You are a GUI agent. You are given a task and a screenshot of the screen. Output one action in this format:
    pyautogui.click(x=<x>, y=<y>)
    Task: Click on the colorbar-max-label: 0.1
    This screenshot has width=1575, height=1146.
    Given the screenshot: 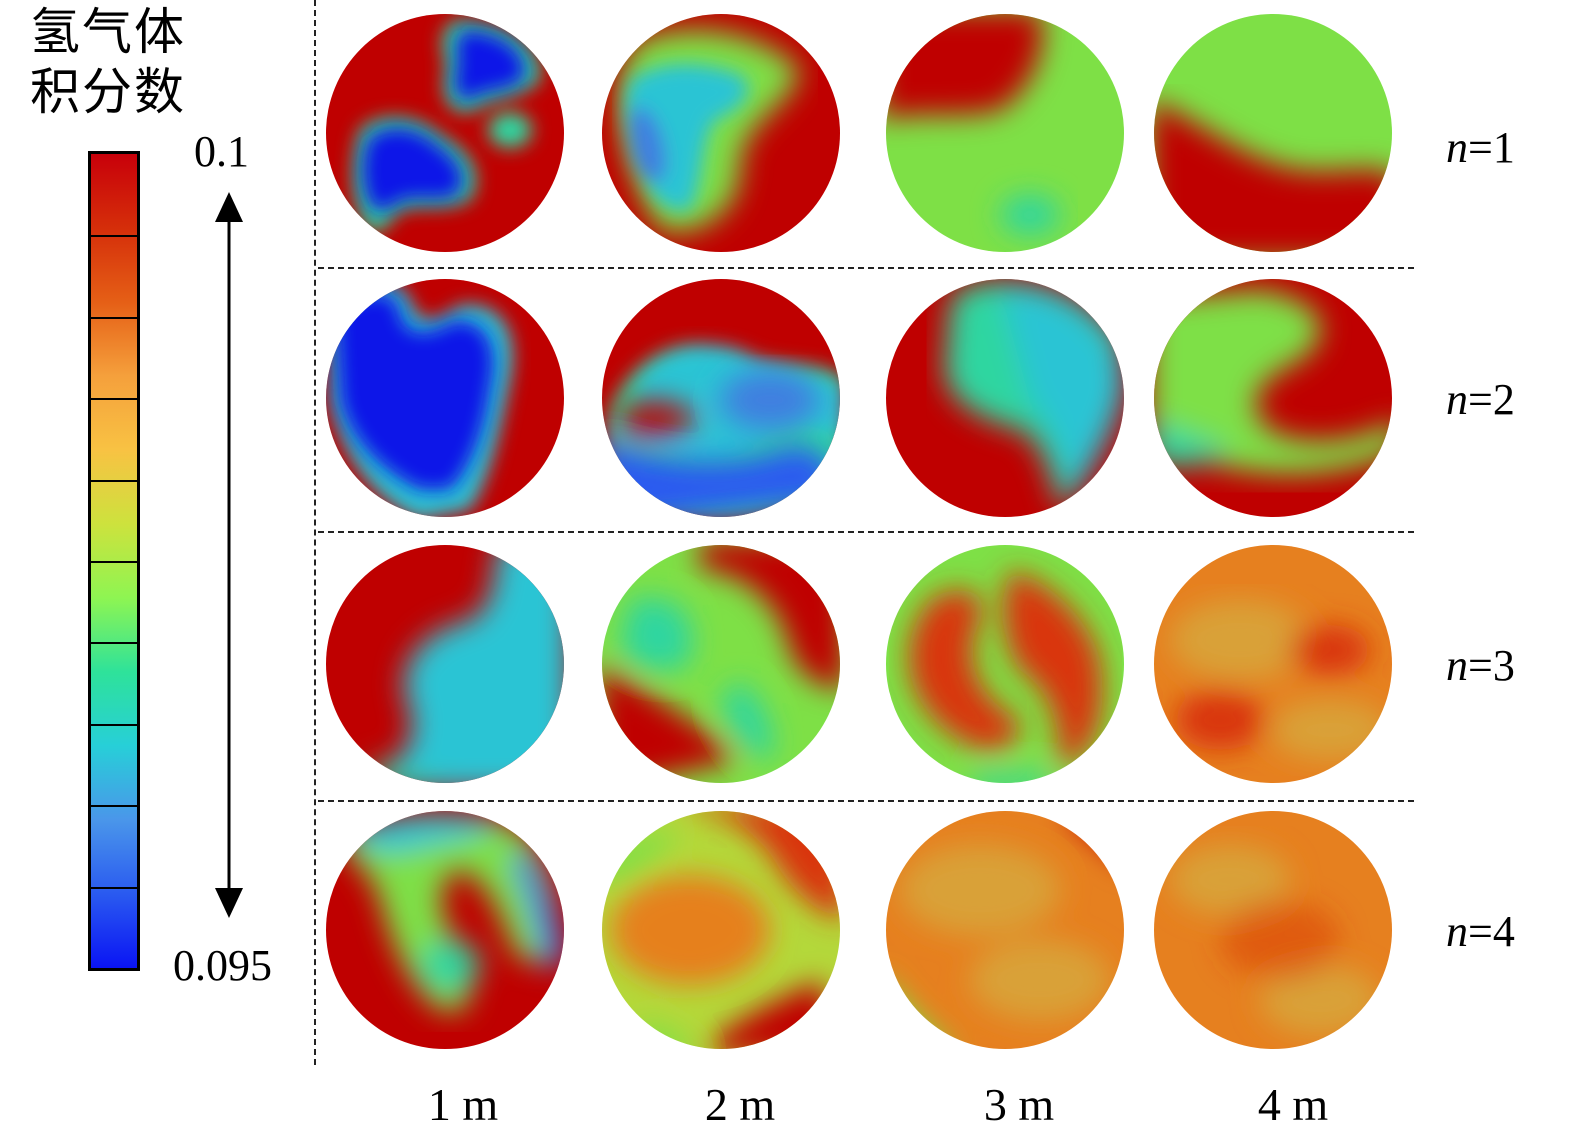 What is the action you would take?
    pyautogui.click(x=221, y=151)
    